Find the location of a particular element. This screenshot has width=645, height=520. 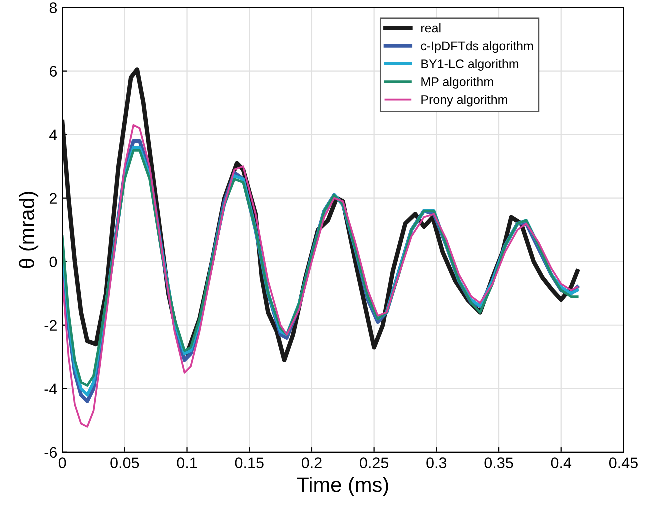

x-tick-label: 0.35 is located at coordinates (499, 463).